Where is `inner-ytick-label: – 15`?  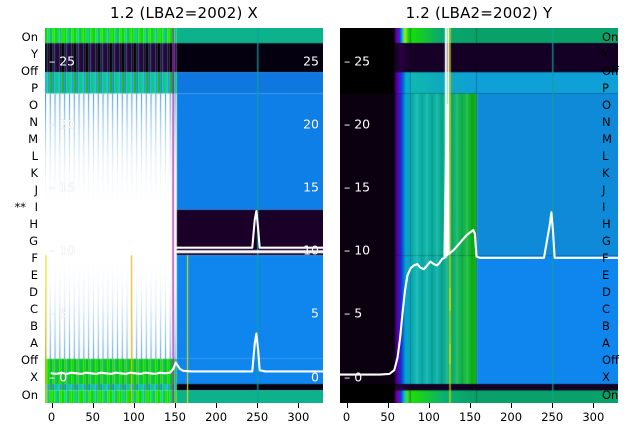 inner-ytick-label: – 15 is located at coordinates (62, 187).